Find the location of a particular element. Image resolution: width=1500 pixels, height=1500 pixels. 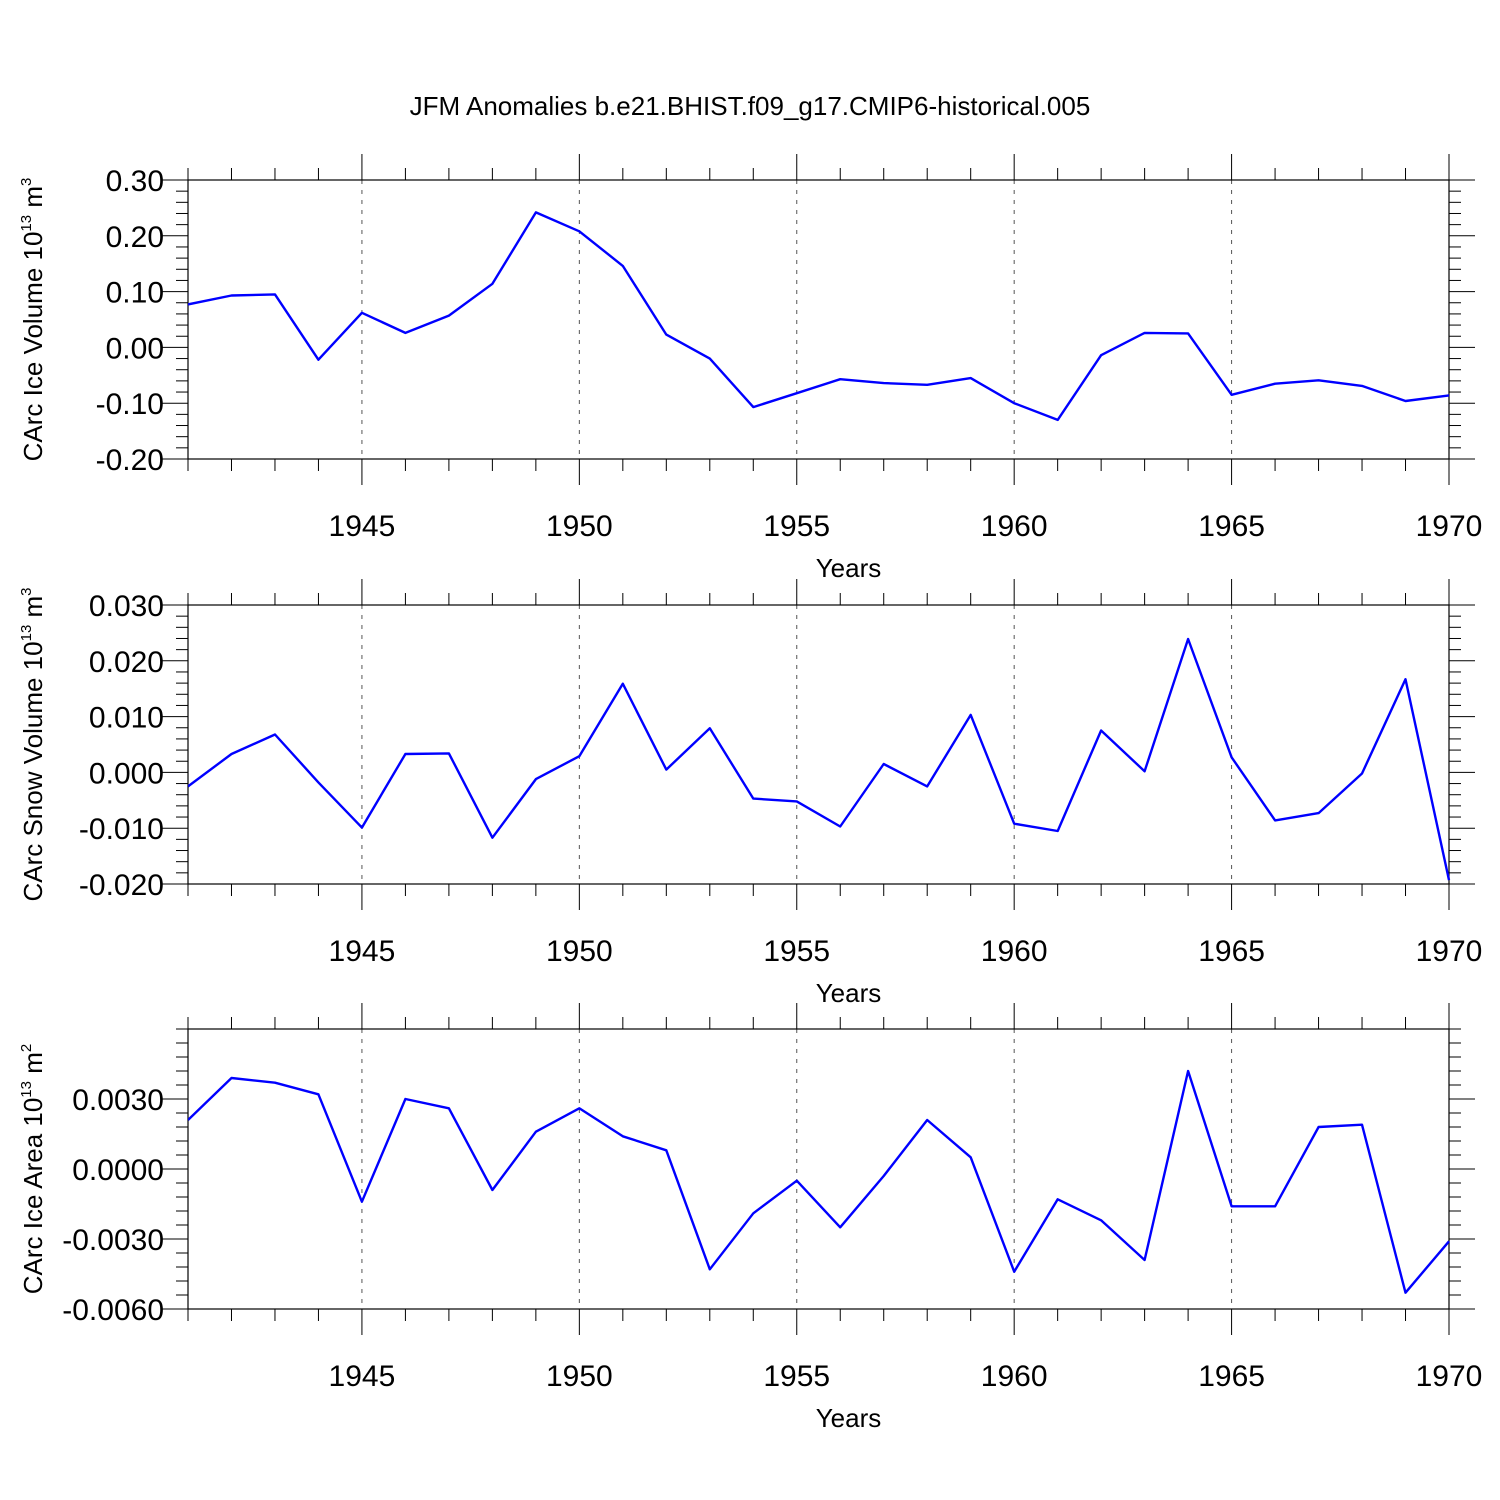

y-tick-label: 0.0000 is located at coordinates (118, 1170).